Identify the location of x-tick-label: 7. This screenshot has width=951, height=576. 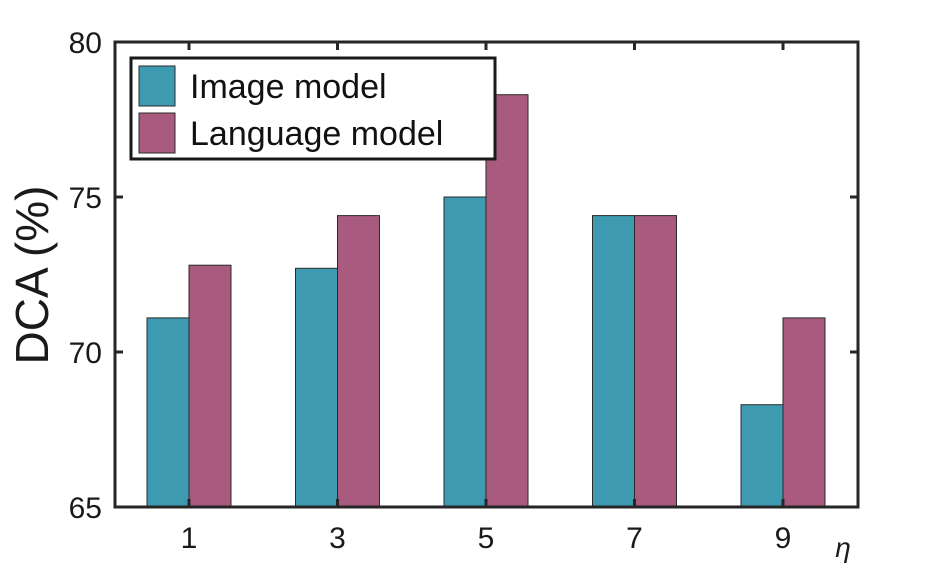
(634, 538).